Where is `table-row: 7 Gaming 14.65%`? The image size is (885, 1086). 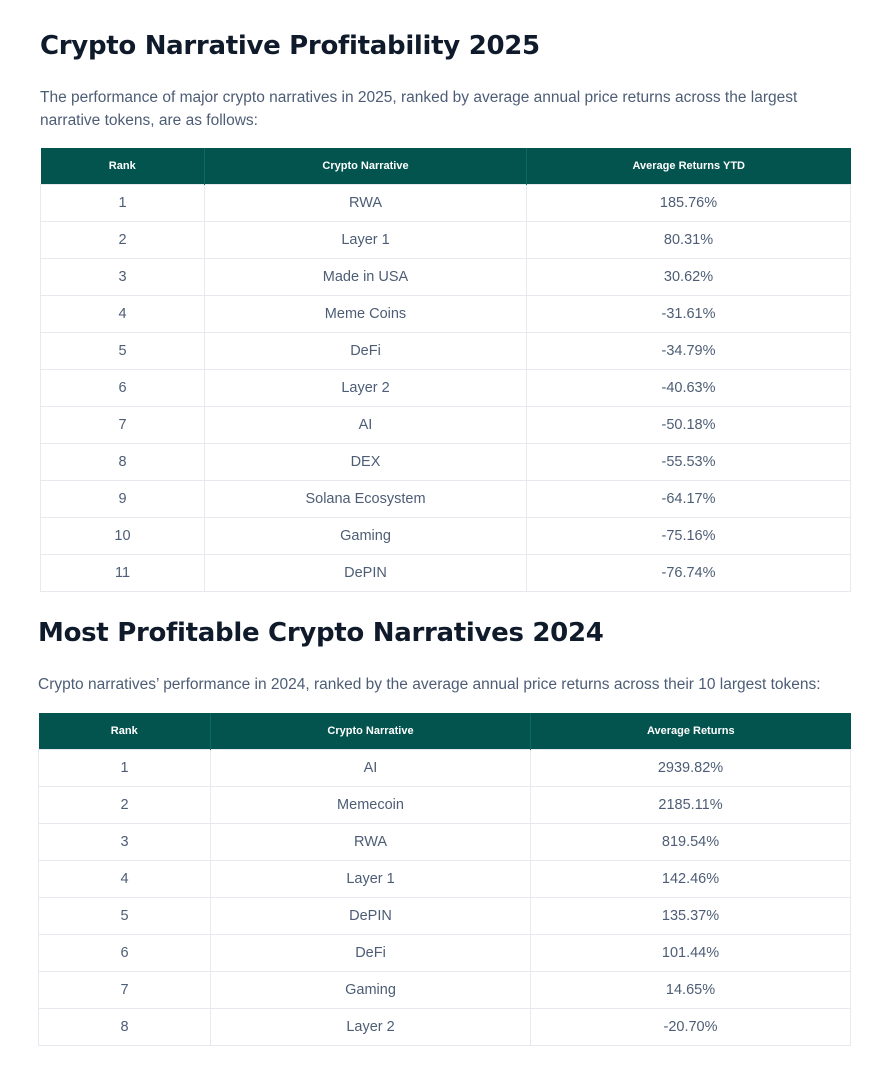
table-row: 7 Gaming 14.65% is located at coordinates (444, 990).